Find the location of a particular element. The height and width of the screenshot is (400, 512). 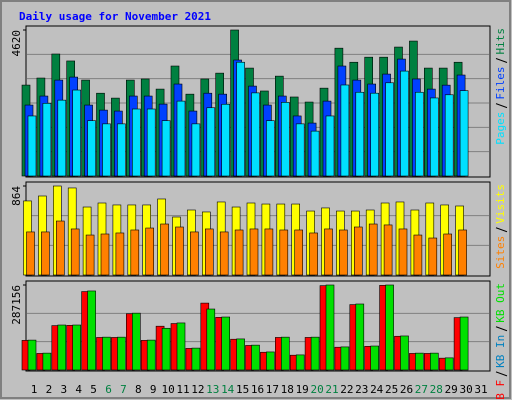

x-tick-label: 17 is located at coordinates (272, 389).